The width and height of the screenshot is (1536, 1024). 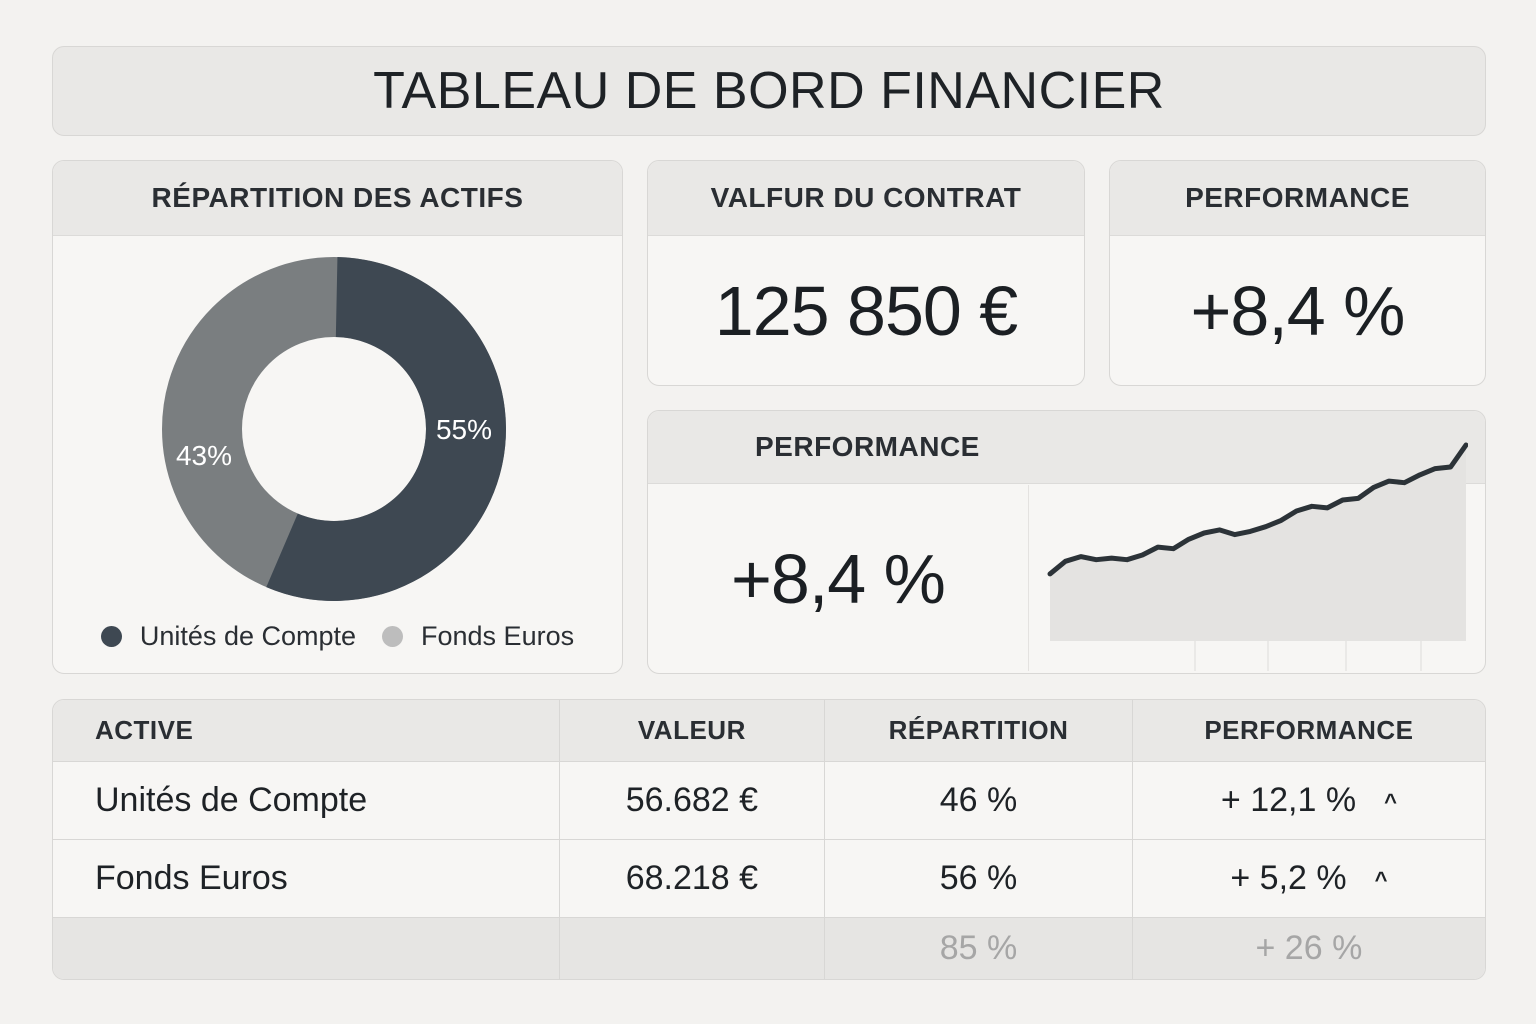 I want to click on cell-name: Fonds Euros, so click(x=306, y=877).